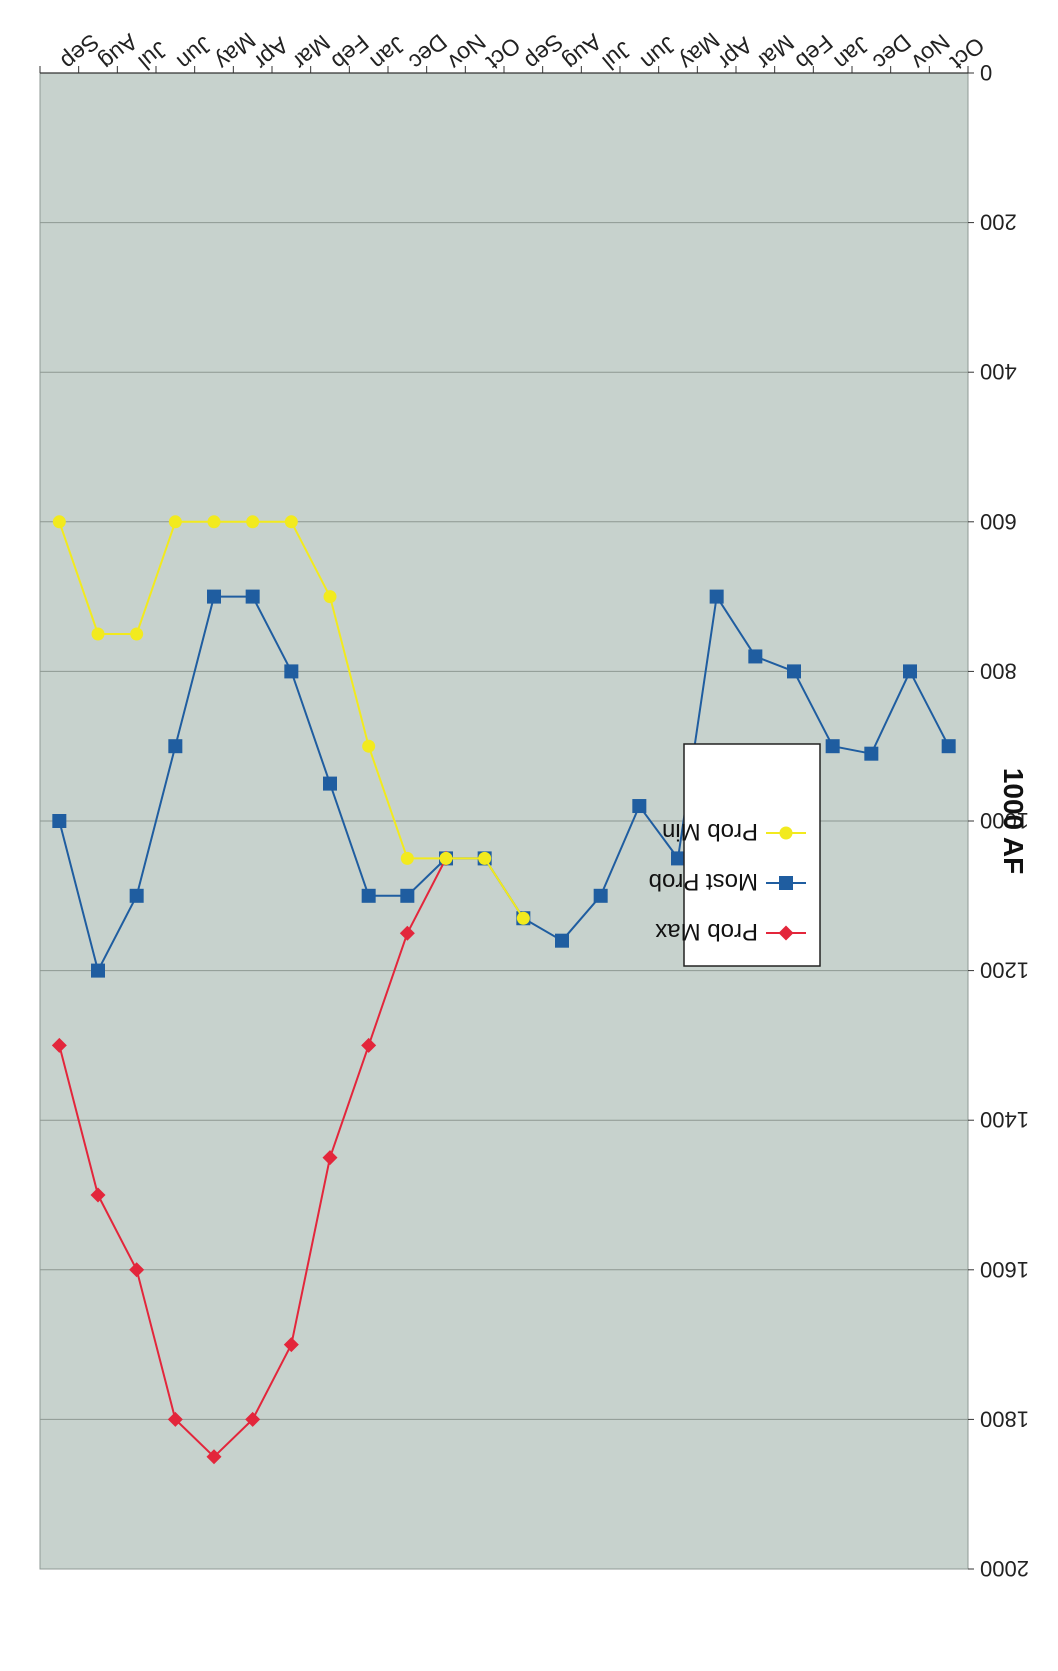  I want to click on y-tick-label: 1000, so click(1004, 820).